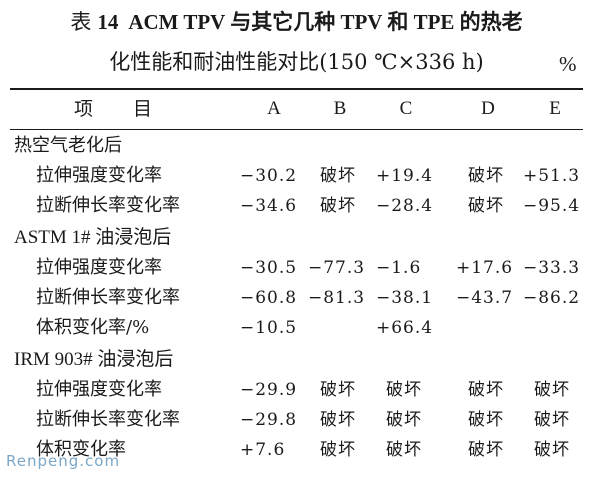  I want to click on table-title-label: 表, so click(81, 22).